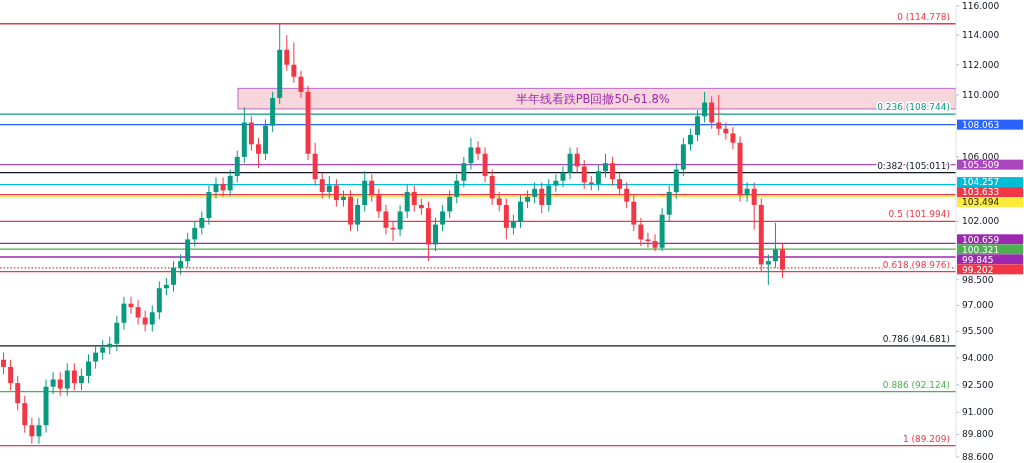 This screenshot has height=463, width=1024. Describe the element at coordinates (926, 438) in the screenshot. I see `annotation: 1 (89.209)` at that location.